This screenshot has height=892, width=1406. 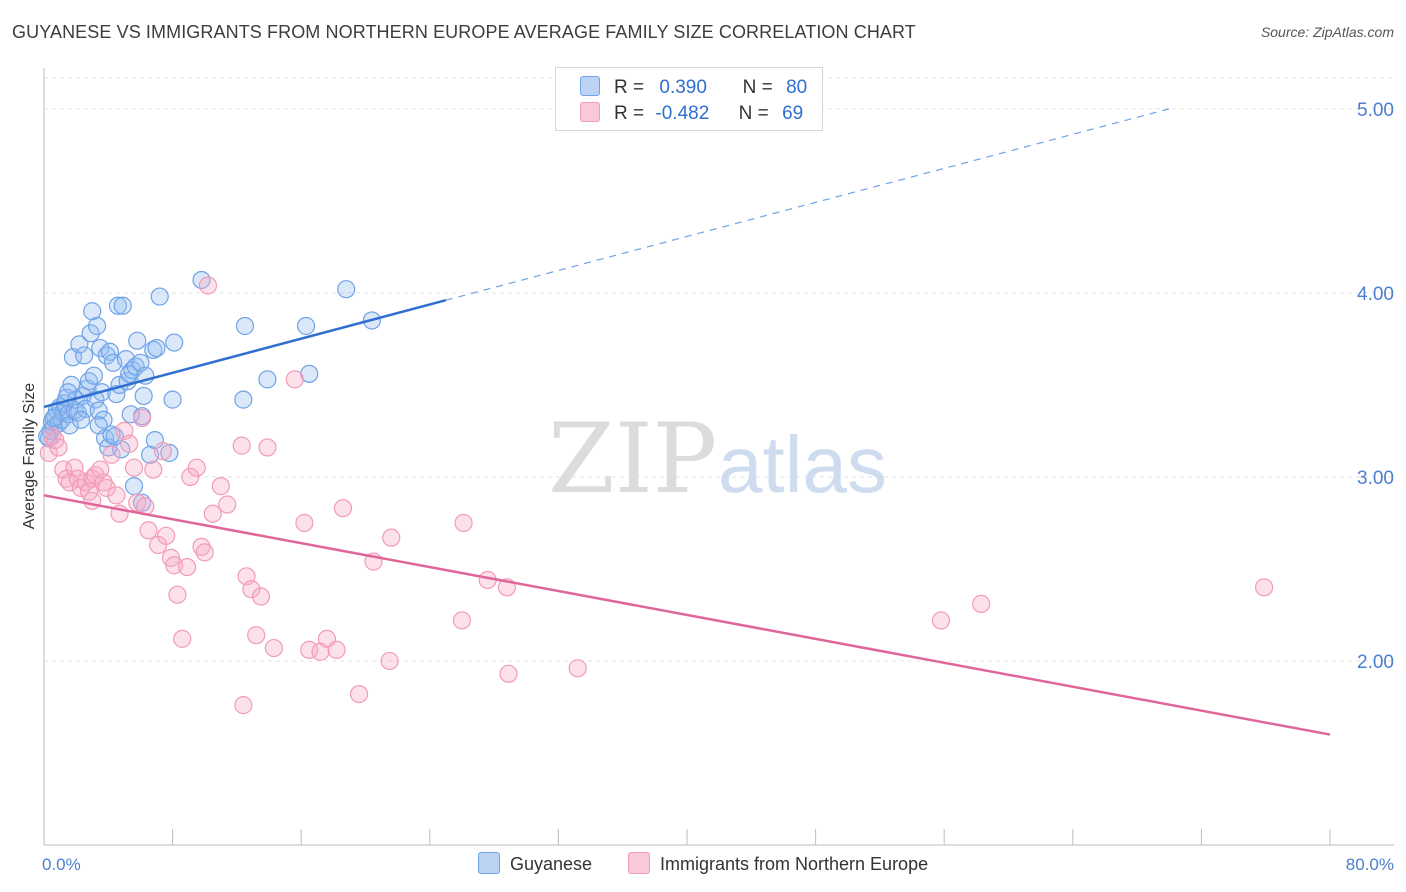 What do you see at coordinates (245, 354) in the screenshot?
I see `trend-line-guyanese` at bounding box center [245, 354].